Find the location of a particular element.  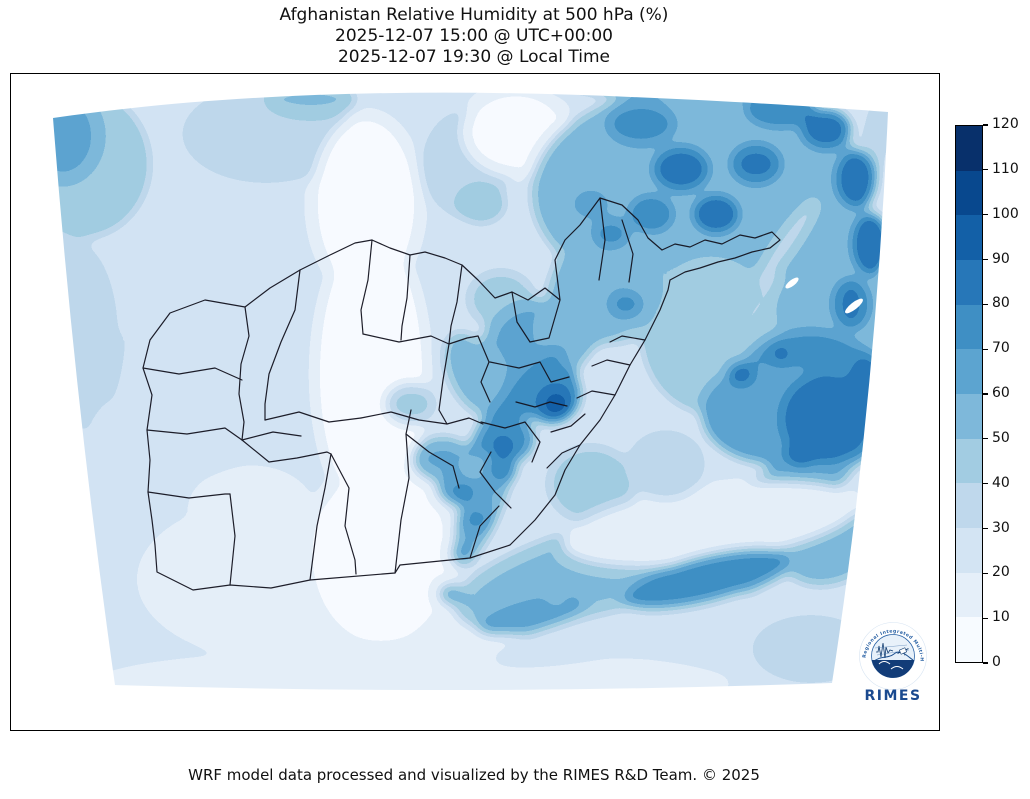

colorbar-tick-label: 90 is located at coordinates (1001, 258).